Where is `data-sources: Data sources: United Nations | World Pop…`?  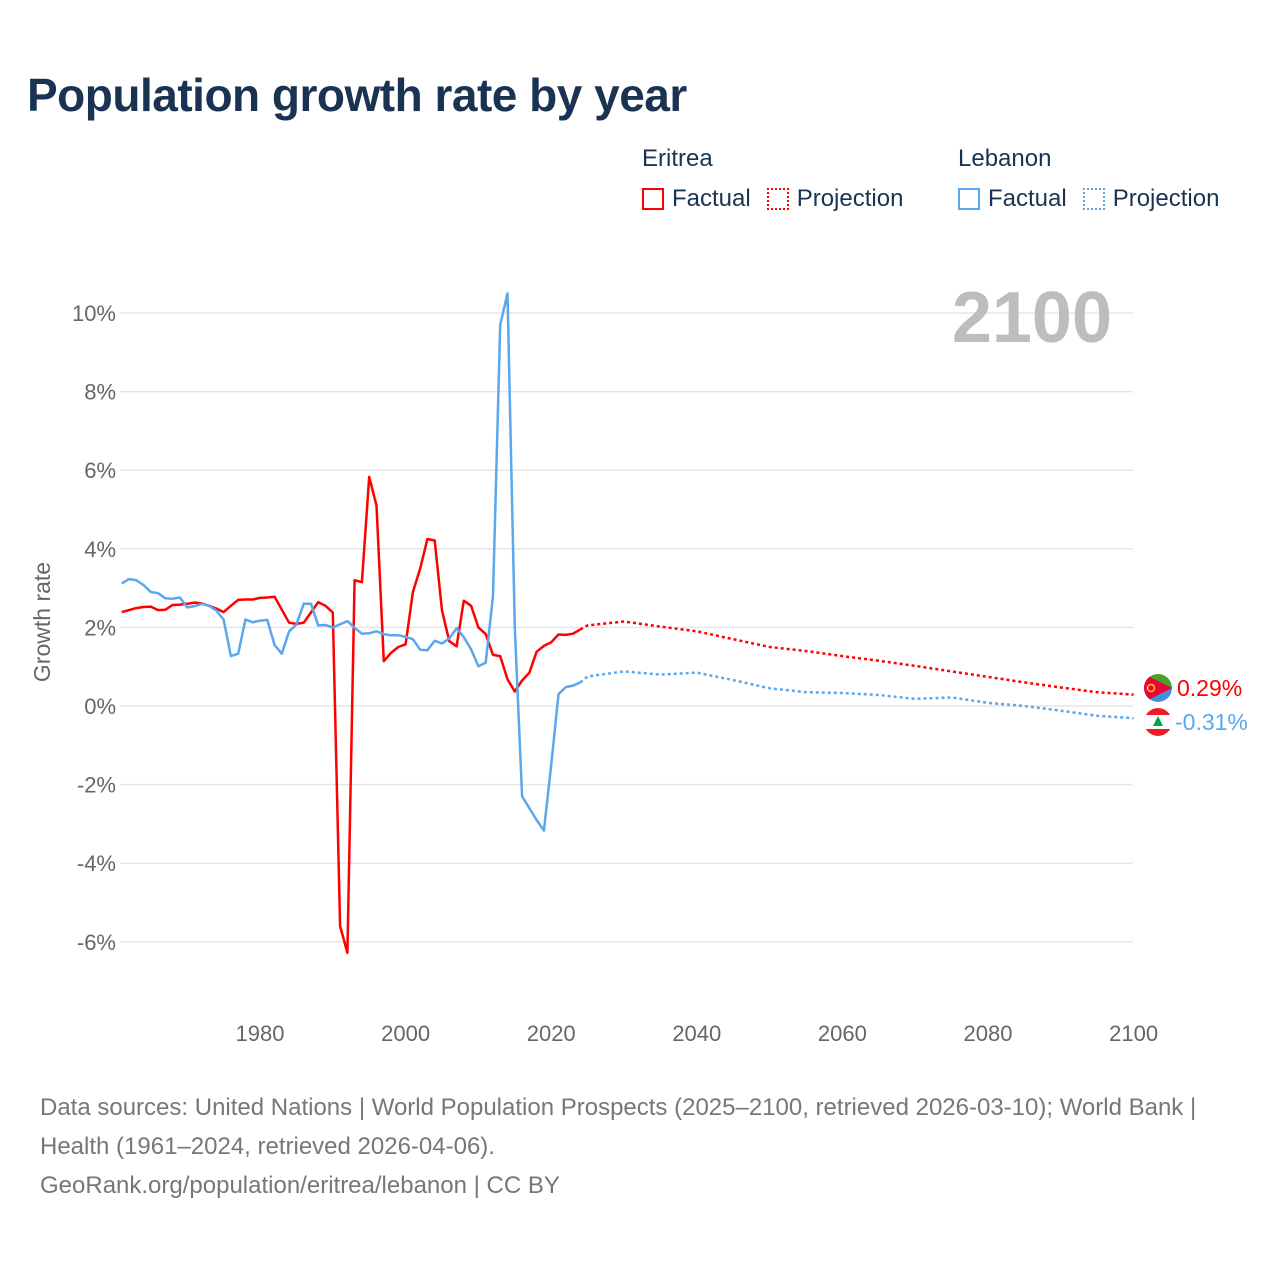
data-sources: Data sources: United Nations | World Pop… is located at coordinates (618, 1127).